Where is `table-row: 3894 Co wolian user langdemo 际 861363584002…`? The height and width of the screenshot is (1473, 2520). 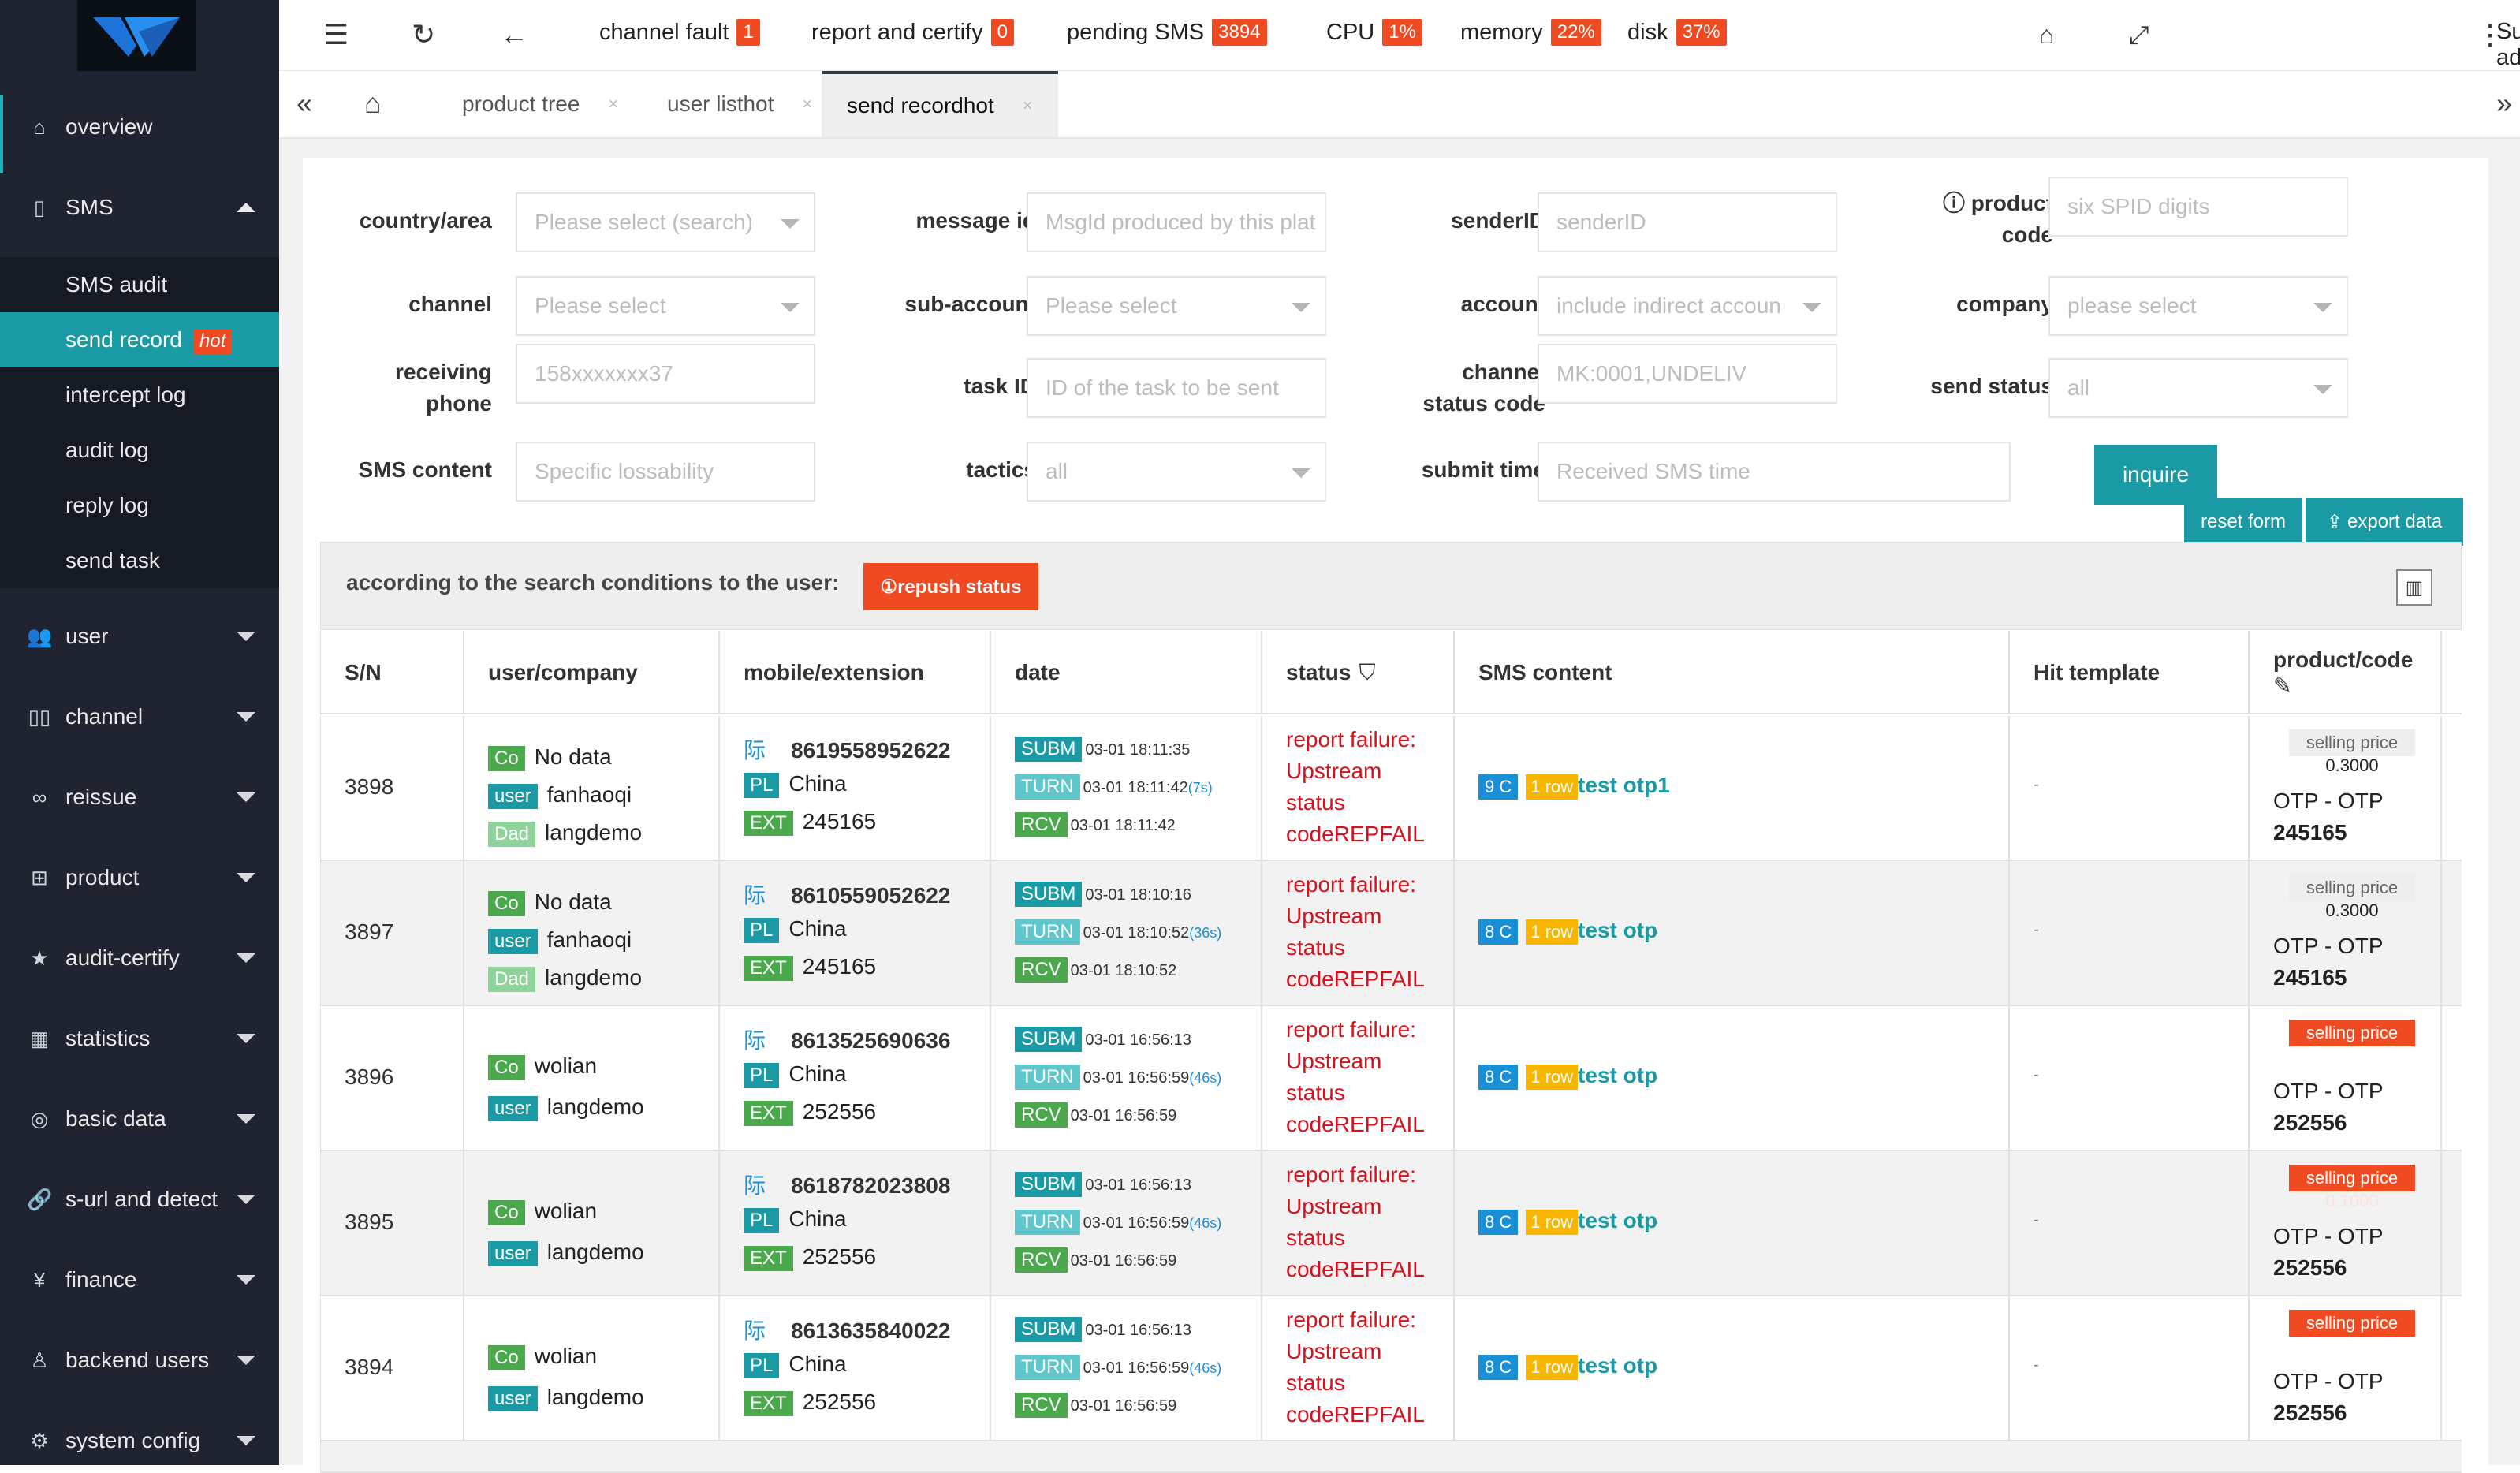
table-row: 3894 Co wolian user langdemo 际 861363584002… is located at coordinates (1391, 1368).